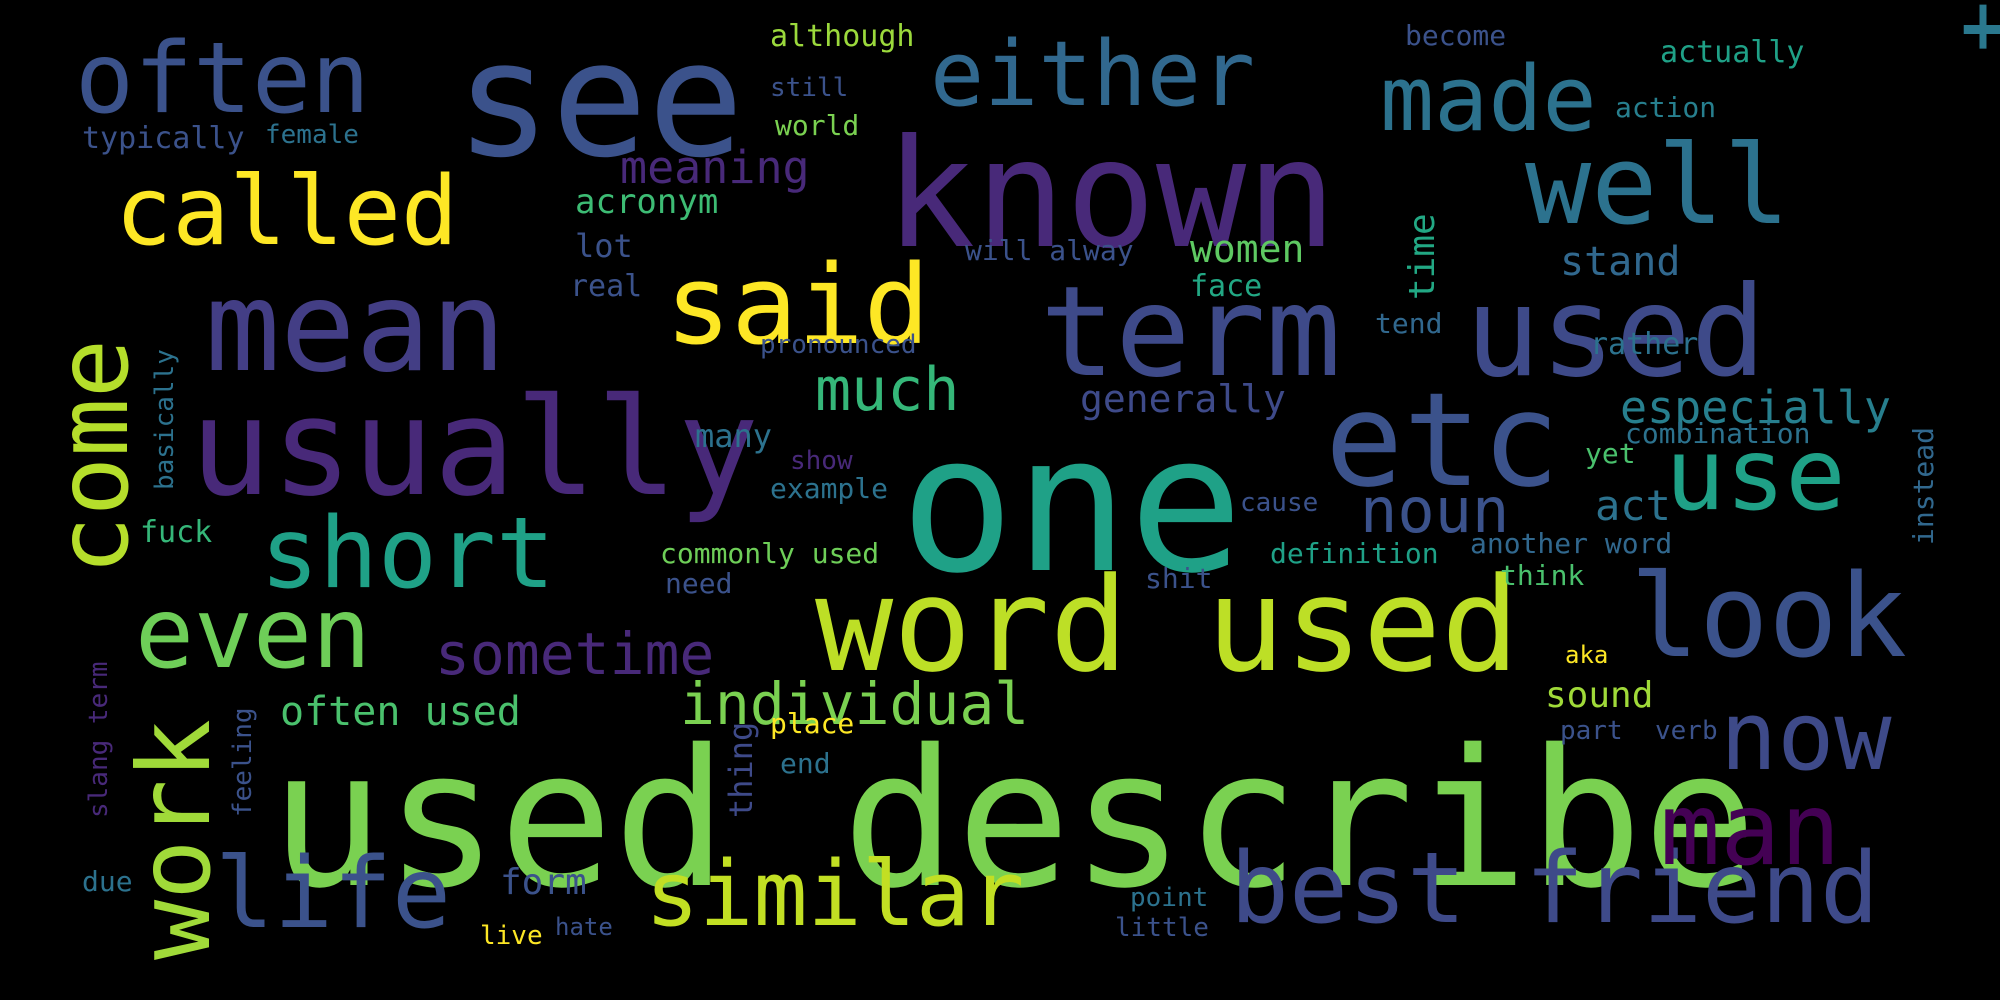  Describe the element at coordinates (887, 390) in the screenshot. I see `word-much: much` at that location.